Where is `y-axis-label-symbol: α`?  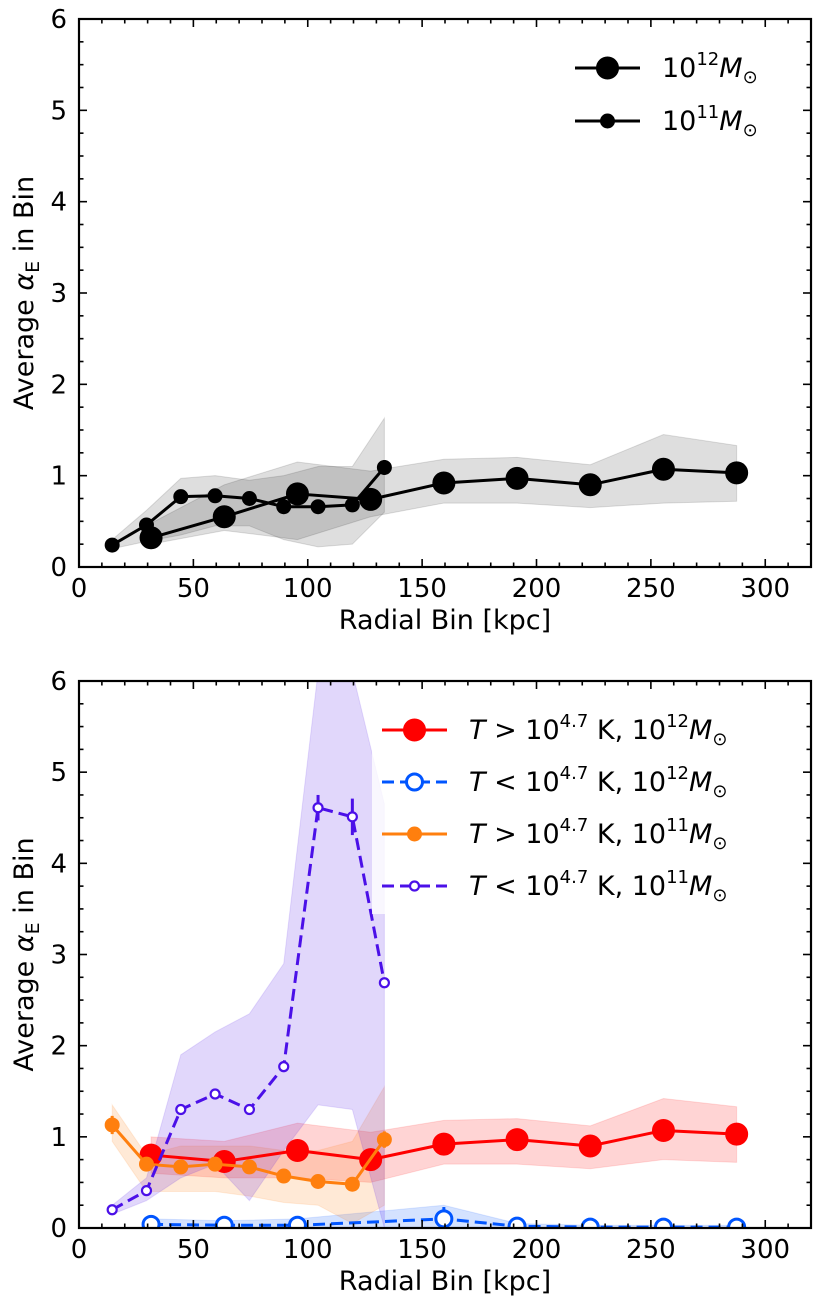
y-axis-label-symbol: α is located at coordinates (24, 943).